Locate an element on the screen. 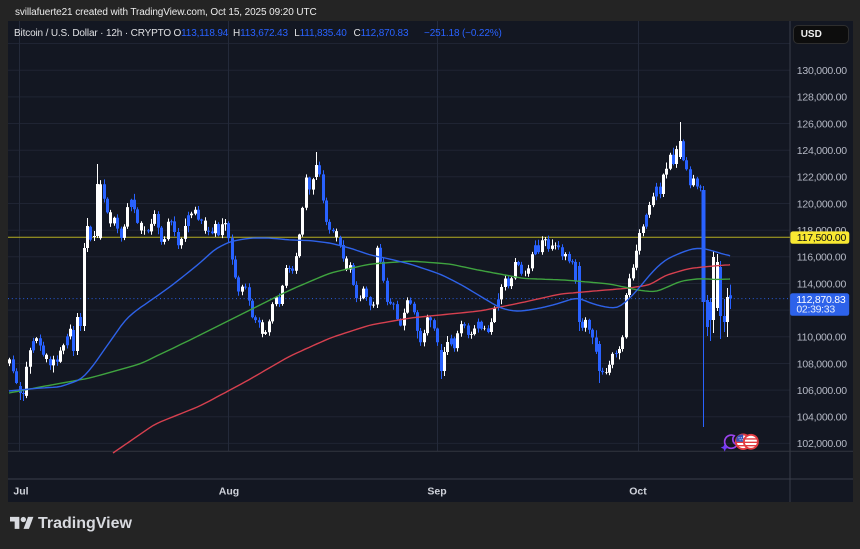  svg-text: 110,000.00 is located at coordinates (822, 338).